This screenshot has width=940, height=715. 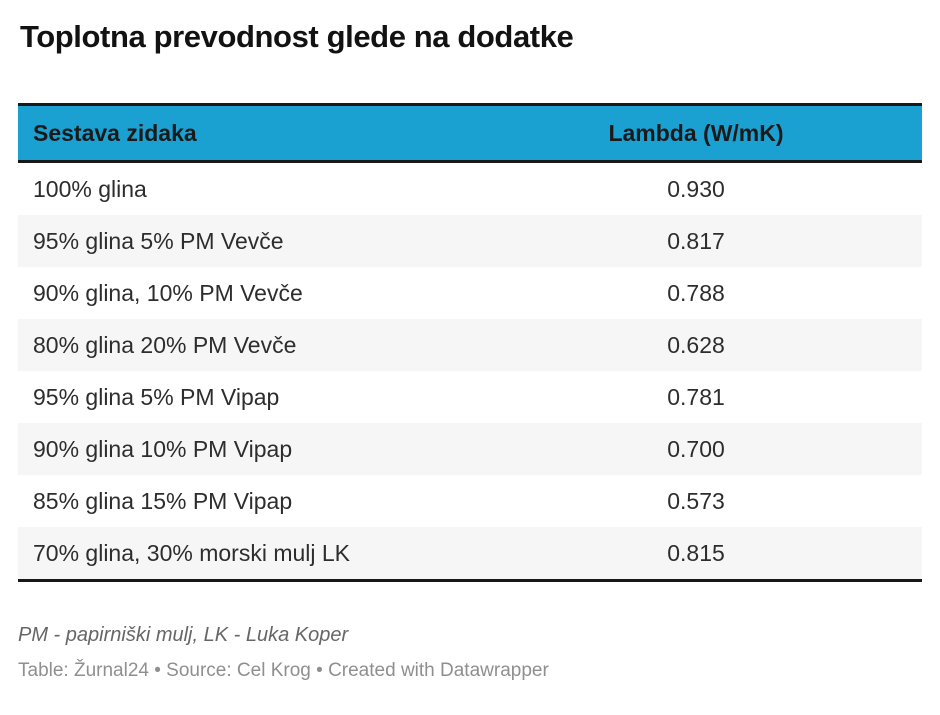 I want to click on footnote: PM - papirniški mulj, LK - Luka Koper, so click(x=183, y=635).